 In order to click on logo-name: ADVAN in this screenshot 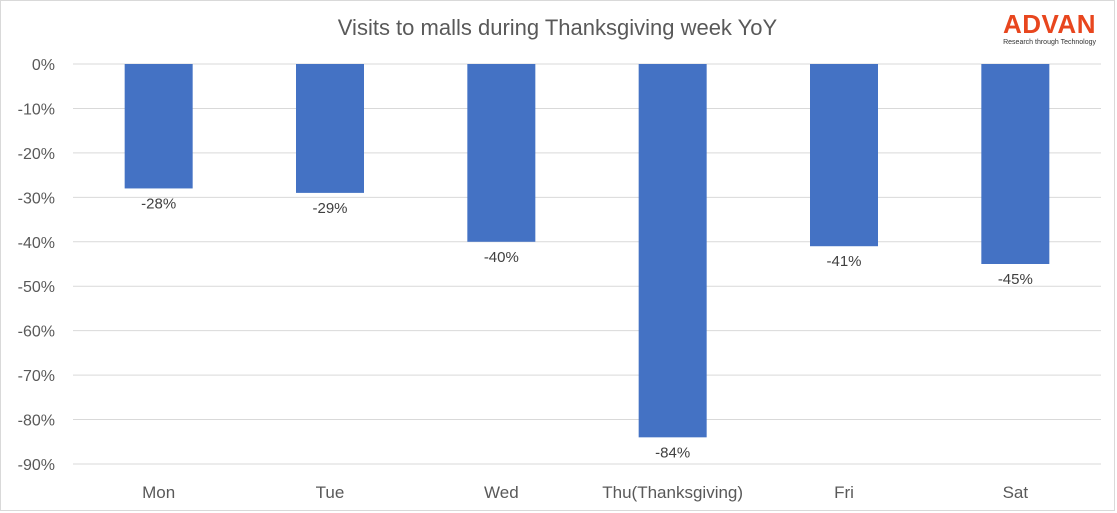, I will do `click(1049, 24)`.